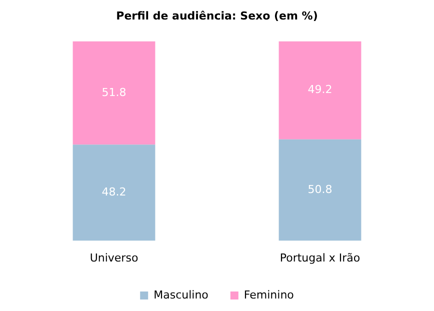 The image size is (434, 311). I want to click on data-label: 51.8, so click(114, 92).